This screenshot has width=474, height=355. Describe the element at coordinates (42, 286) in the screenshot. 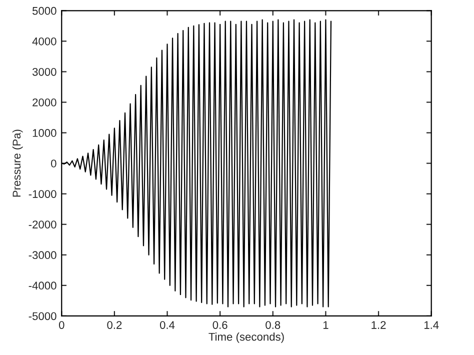

I see `y-tick-label: -4000` at that location.